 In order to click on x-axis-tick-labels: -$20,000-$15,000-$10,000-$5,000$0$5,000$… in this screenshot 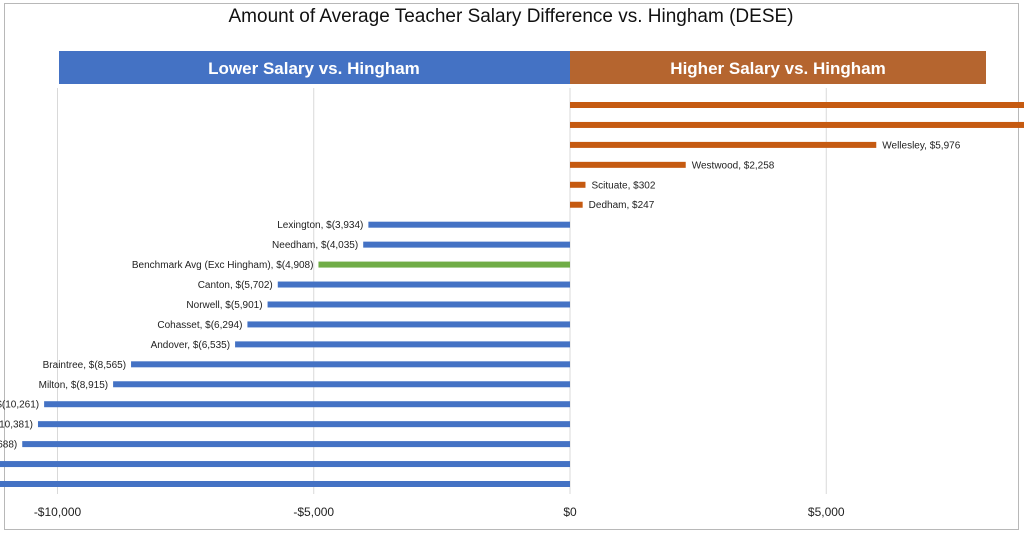, I will do `click(439, 512)`.